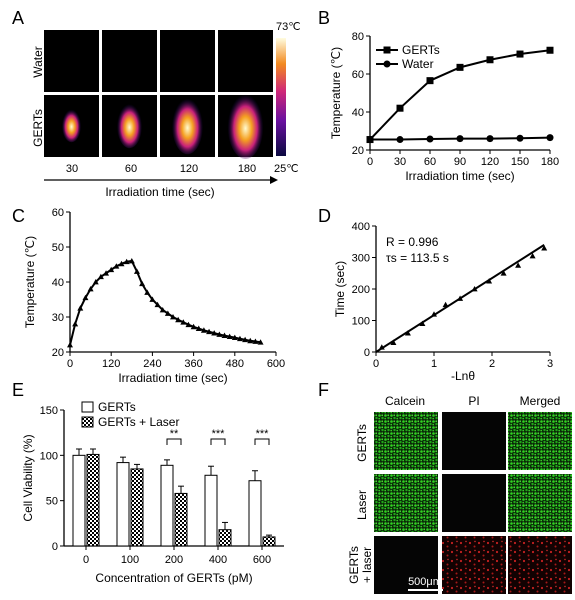 Image resolution: width=575 pixels, height=600 pixels. What do you see at coordinates (340, 289) in the screenshot?
I see `y-axis-label: Time (sec)` at bounding box center [340, 289].